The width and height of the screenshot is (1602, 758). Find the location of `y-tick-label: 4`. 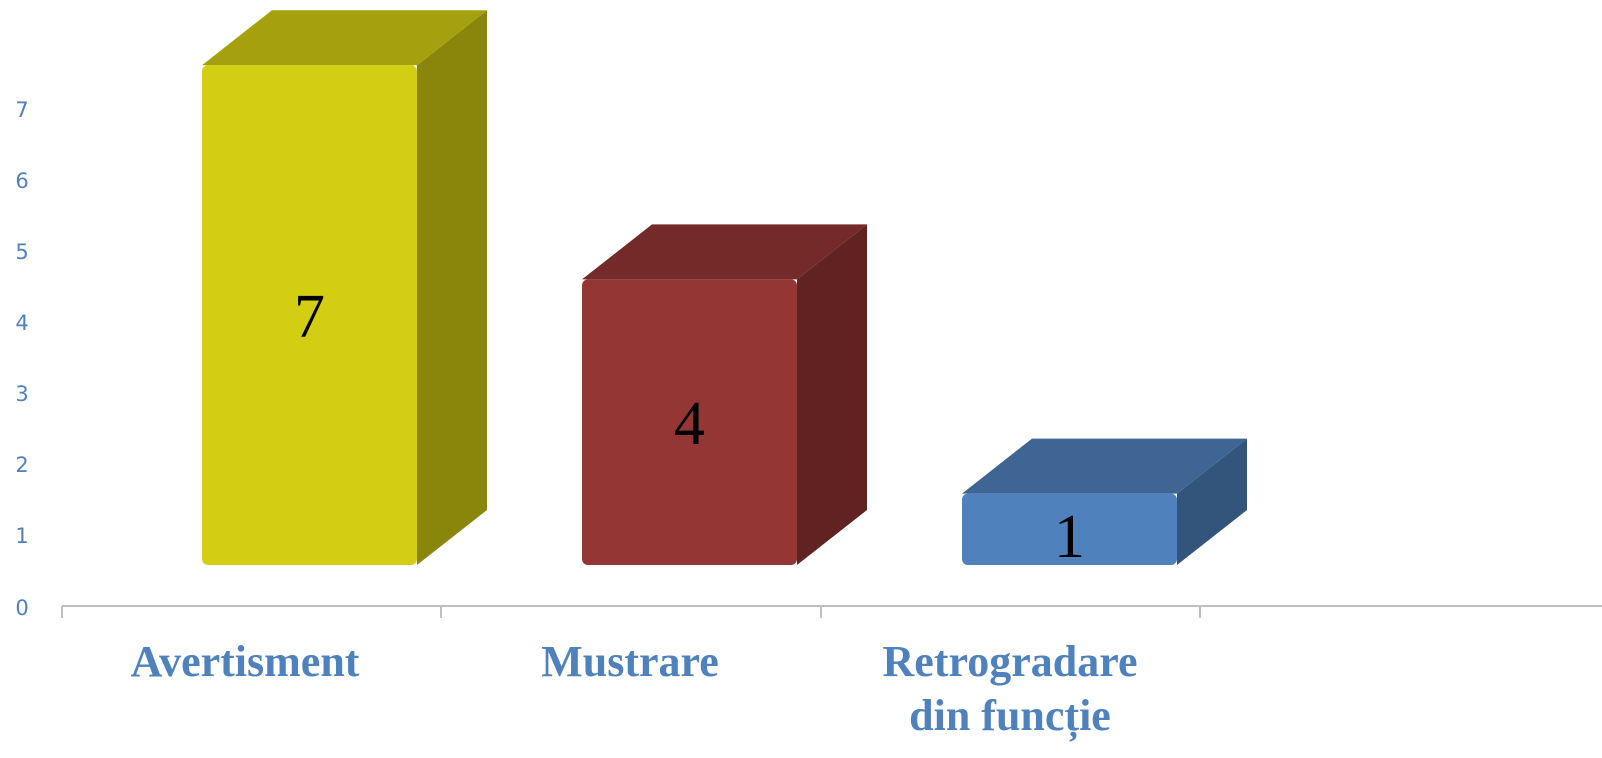

y-tick-label: 4 is located at coordinates (21, 323).